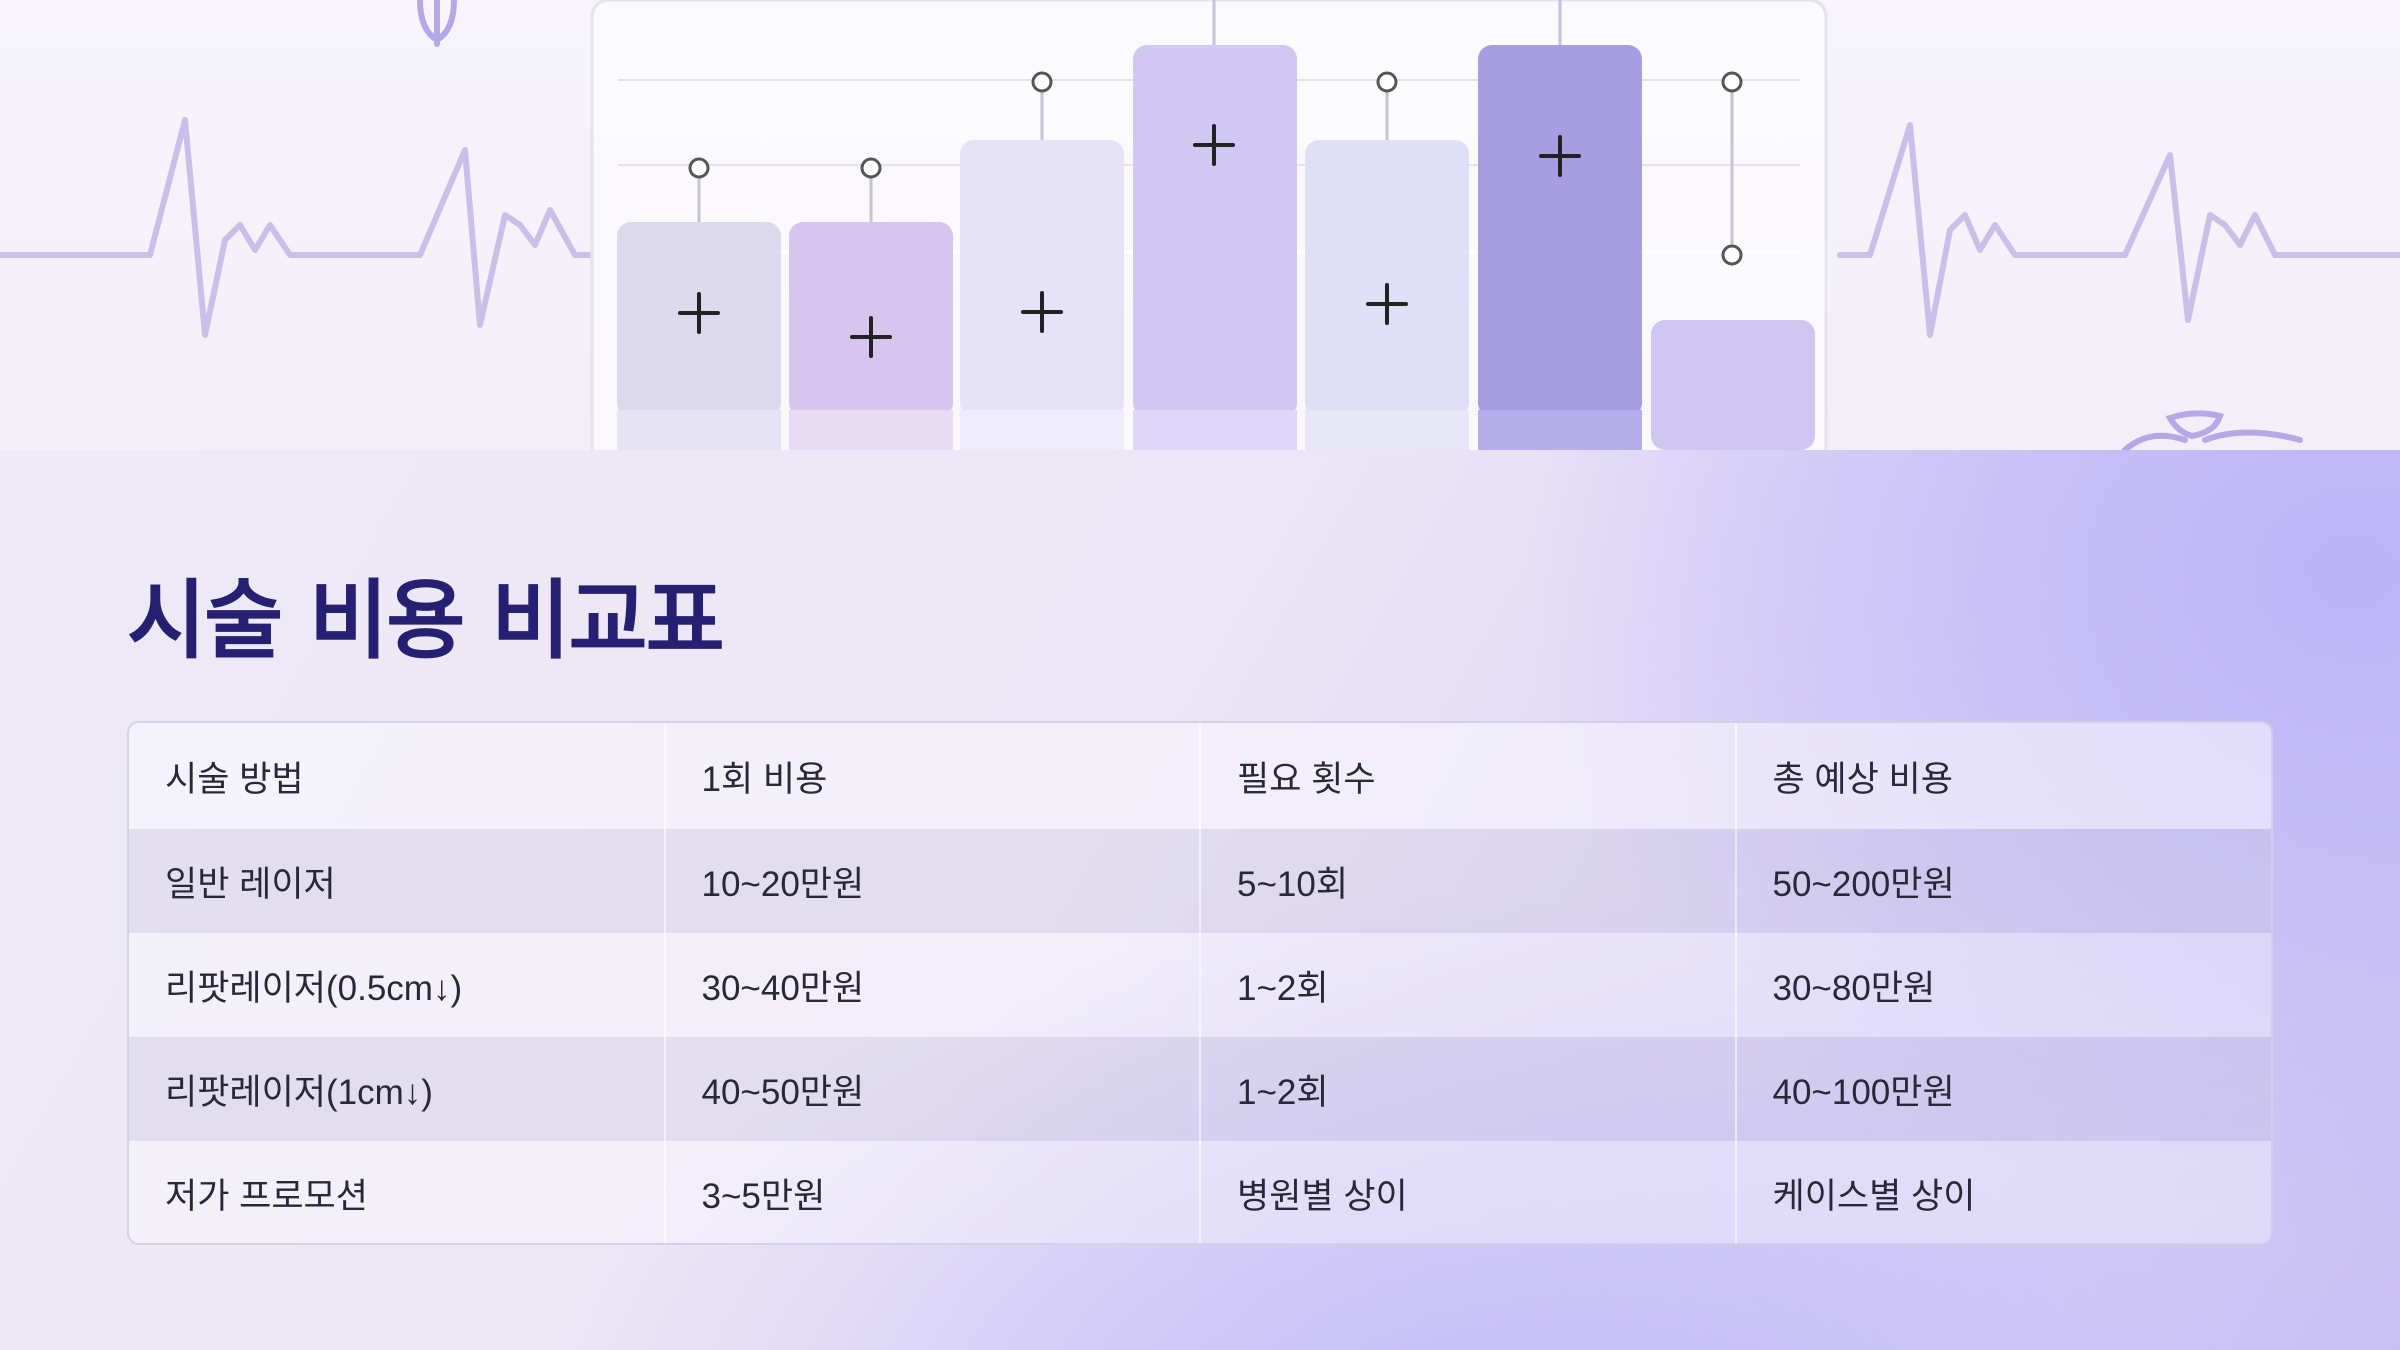 This screenshot has height=1350, width=2400. I want to click on table-header-row: 시술 방법 1회 비용 필요 횟수 총 예상 비용, so click(1200, 776).